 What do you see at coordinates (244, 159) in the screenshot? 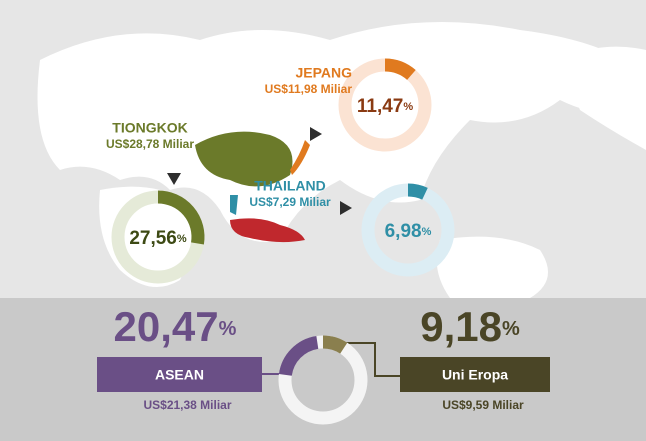
I see `china-shape` at bounding box center [244, 159].